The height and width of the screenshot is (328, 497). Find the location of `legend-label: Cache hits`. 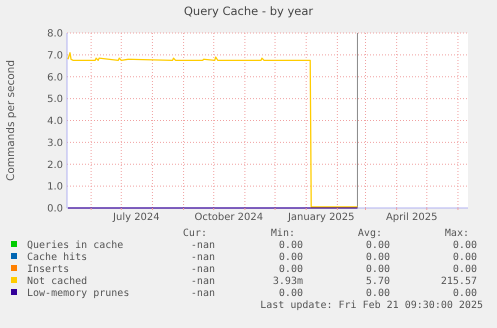

legend-label: Cache hits is located at coordinates (57, 257).